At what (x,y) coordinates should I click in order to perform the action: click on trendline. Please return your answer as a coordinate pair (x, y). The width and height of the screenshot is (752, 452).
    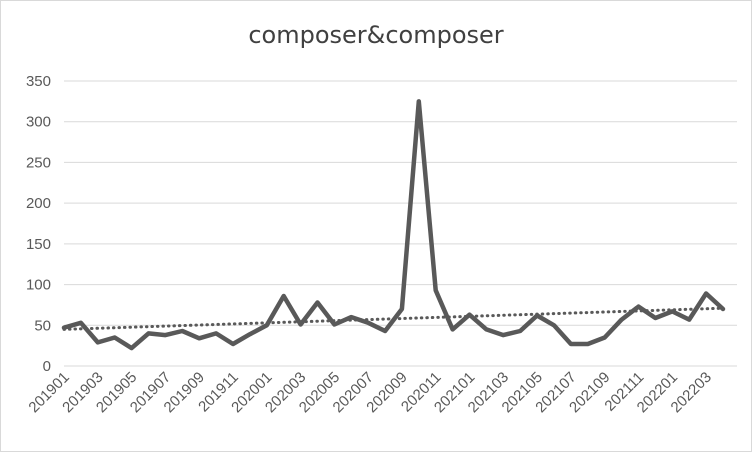
    Looking at the image, I should click on (393, 318).